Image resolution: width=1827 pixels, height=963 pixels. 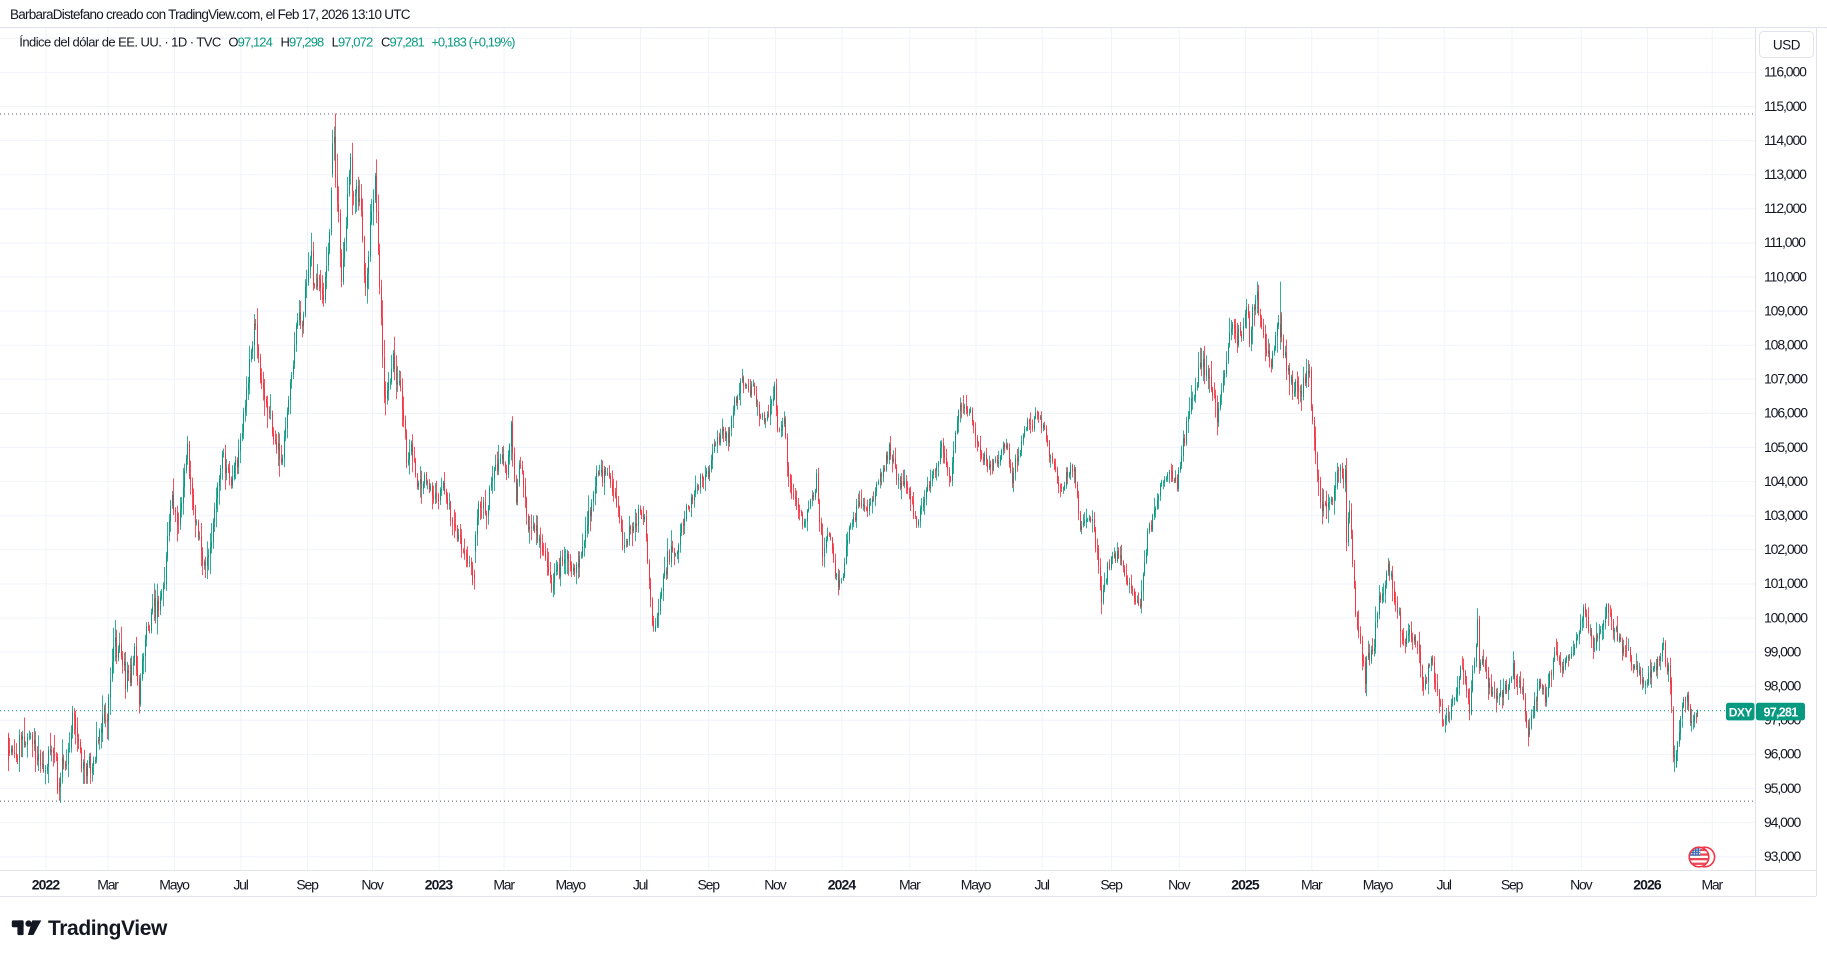 I want to click on svg-text: 112,000, so click(x=1785, y=208).